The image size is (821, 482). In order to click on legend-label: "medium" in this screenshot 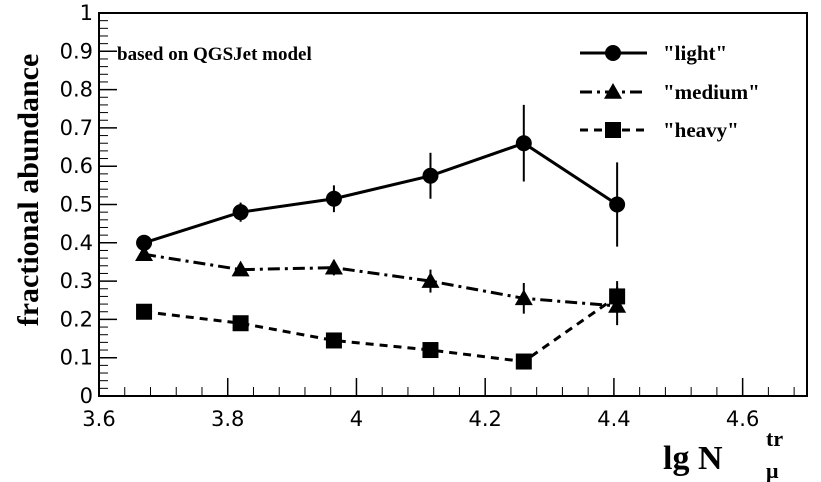, I will do `click(711, 92)`.